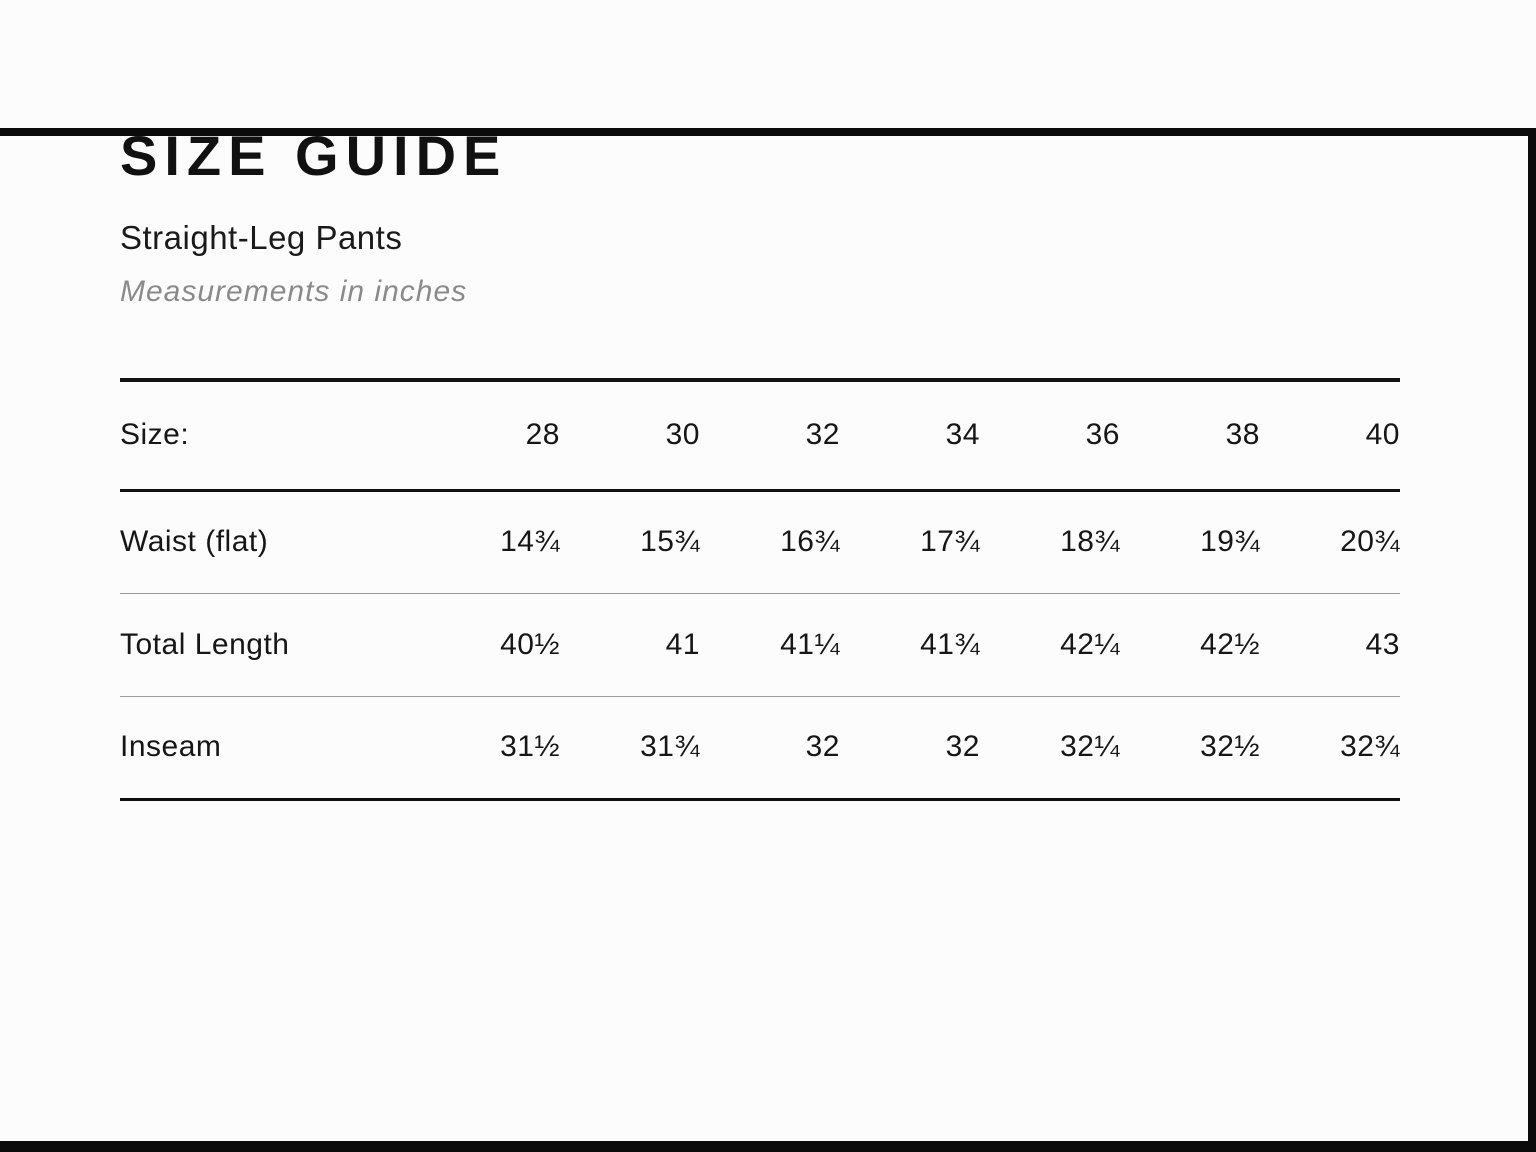 The image size is (1536, 1152). I want to click on size-column-header: 38, so click(1242, 435).